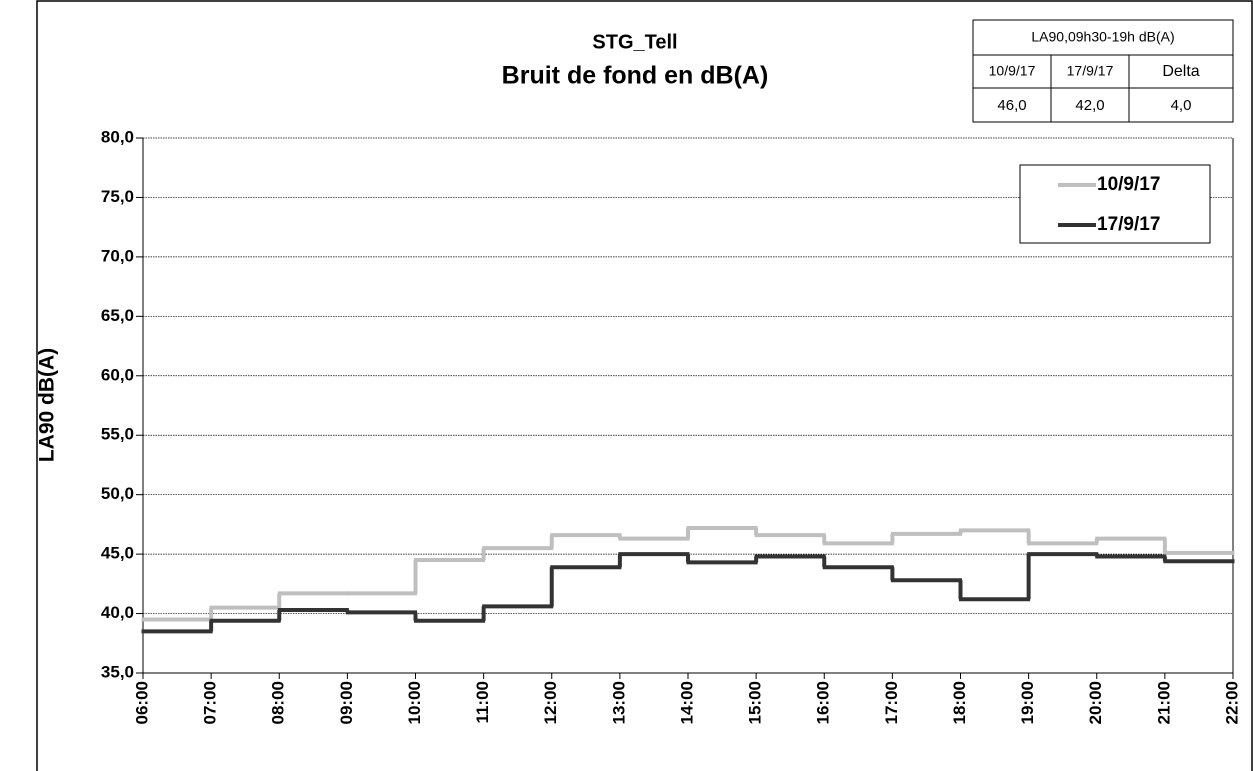  I want to click on legend-label: 10/9/17, so click(1128, 184).